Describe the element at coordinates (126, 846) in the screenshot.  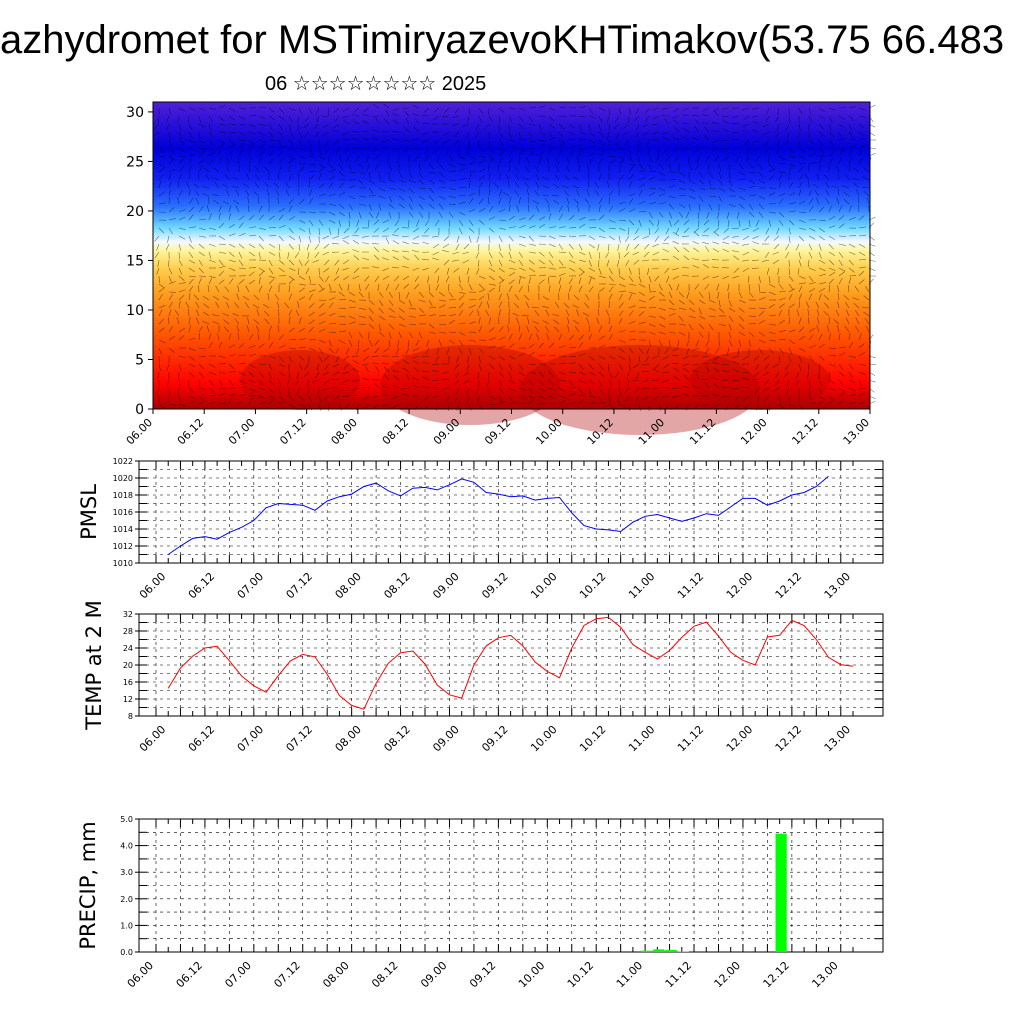
I see `precip-y-tick-label: 4.0` at that location.